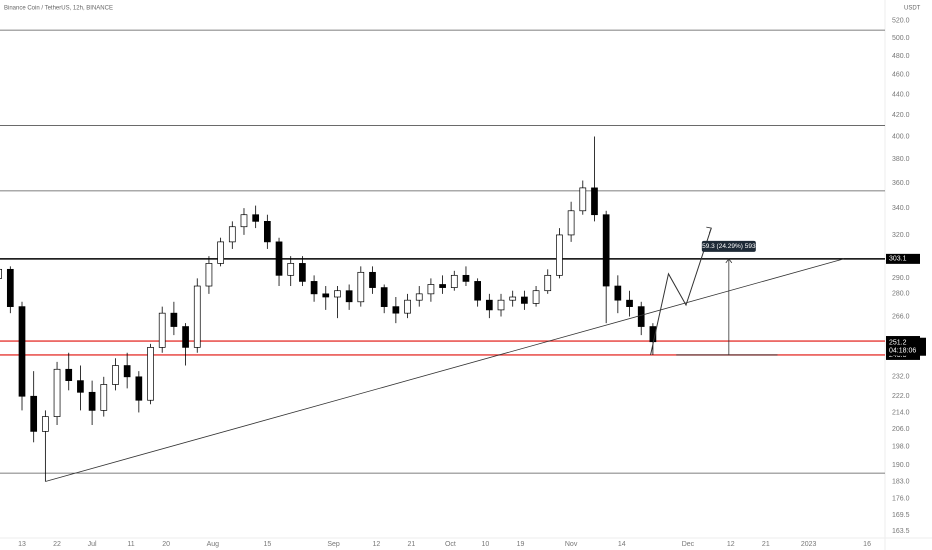 The width and height of the screenshot is (932, 550). What do you see at coordinates (688, 544) in the screenshot?
I see `x-tick-label: Dec` at bounding box center [688, 544].